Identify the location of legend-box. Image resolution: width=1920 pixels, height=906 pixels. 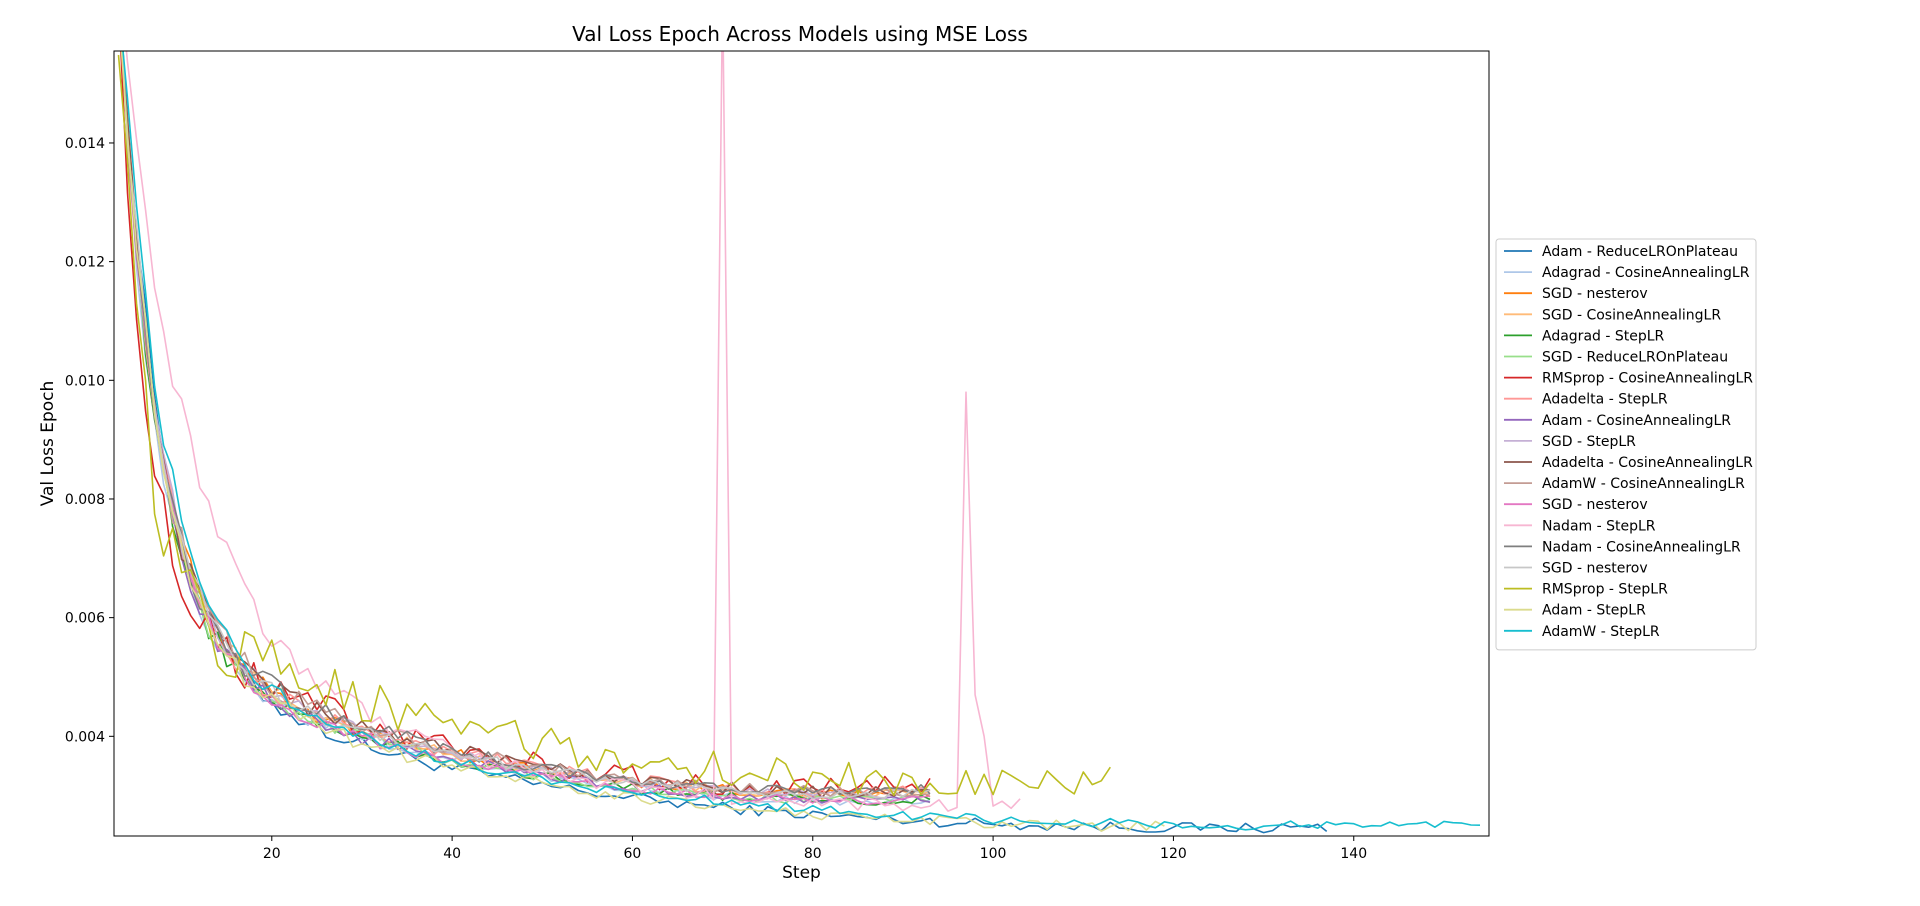
(1626, 444).